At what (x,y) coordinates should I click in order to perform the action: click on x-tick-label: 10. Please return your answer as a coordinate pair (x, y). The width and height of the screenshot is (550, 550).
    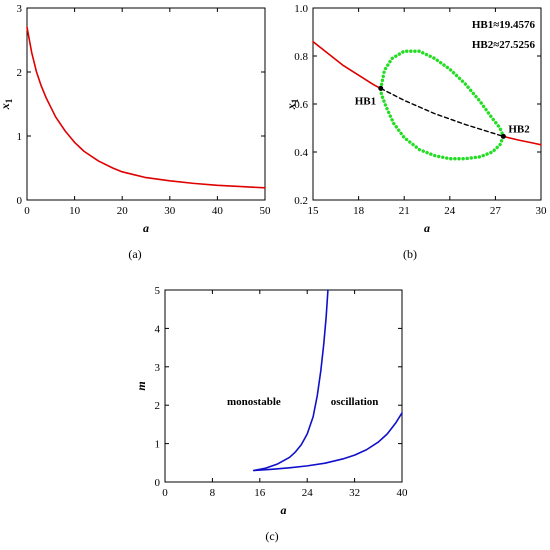
    Looking at the image, I should click on (75, 211).